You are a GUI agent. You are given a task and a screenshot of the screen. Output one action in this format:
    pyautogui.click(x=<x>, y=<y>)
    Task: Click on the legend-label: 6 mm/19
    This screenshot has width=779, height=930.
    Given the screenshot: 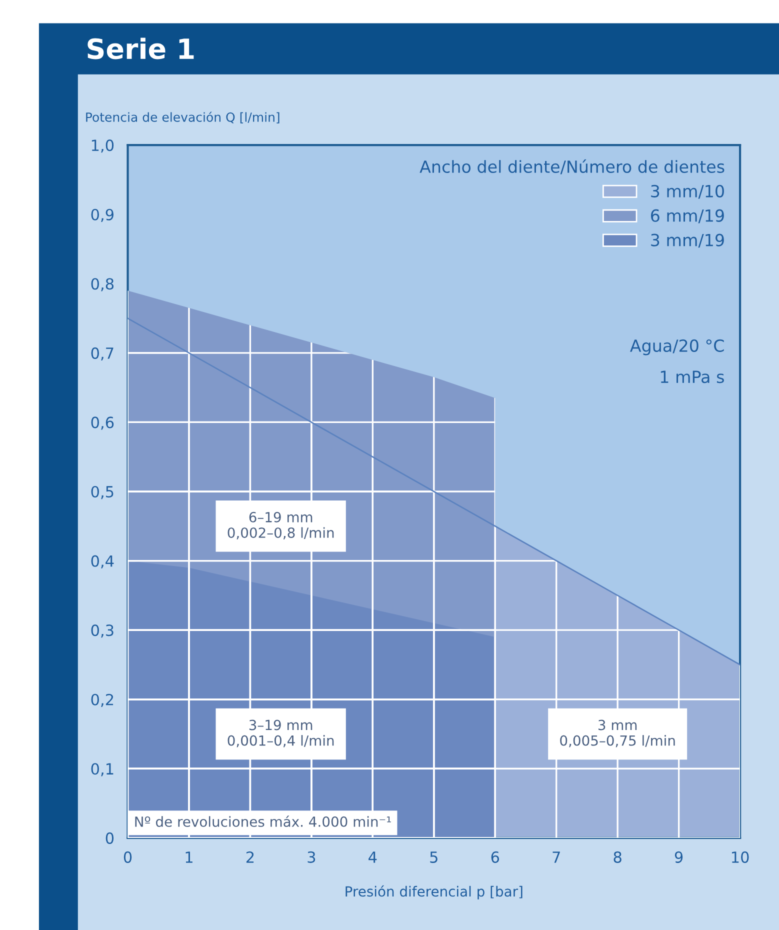 What is the action you would take?
    pyautogui.click(x=687, y=216)
    